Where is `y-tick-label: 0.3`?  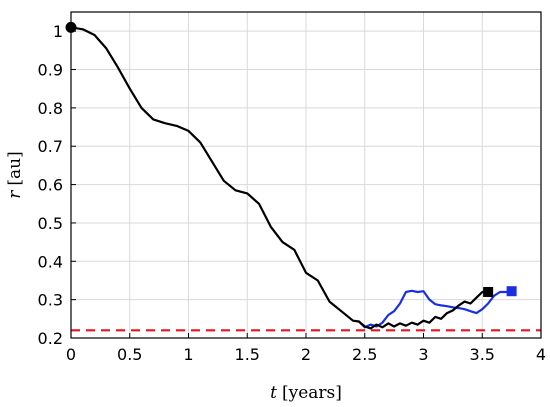
y-tick-label: 0.3 is located at coordinates (50, 300).